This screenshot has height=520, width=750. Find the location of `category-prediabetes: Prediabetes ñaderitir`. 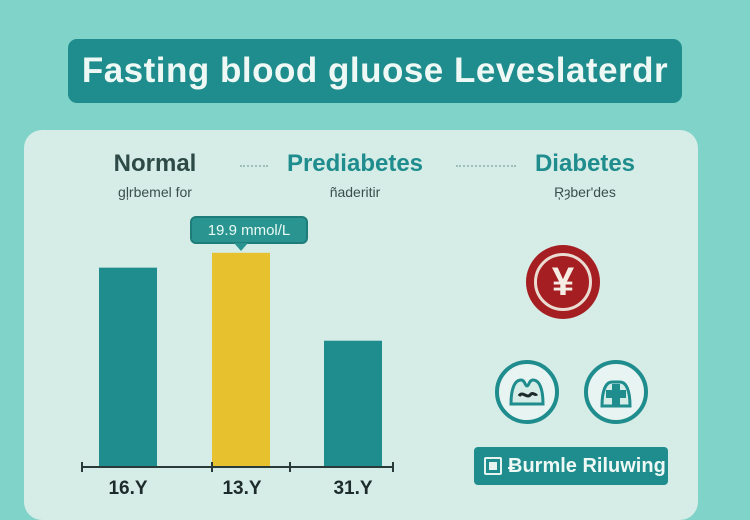

category-prediabetes: Prediabetes ñaderitir is located at coordinates (355, 175).